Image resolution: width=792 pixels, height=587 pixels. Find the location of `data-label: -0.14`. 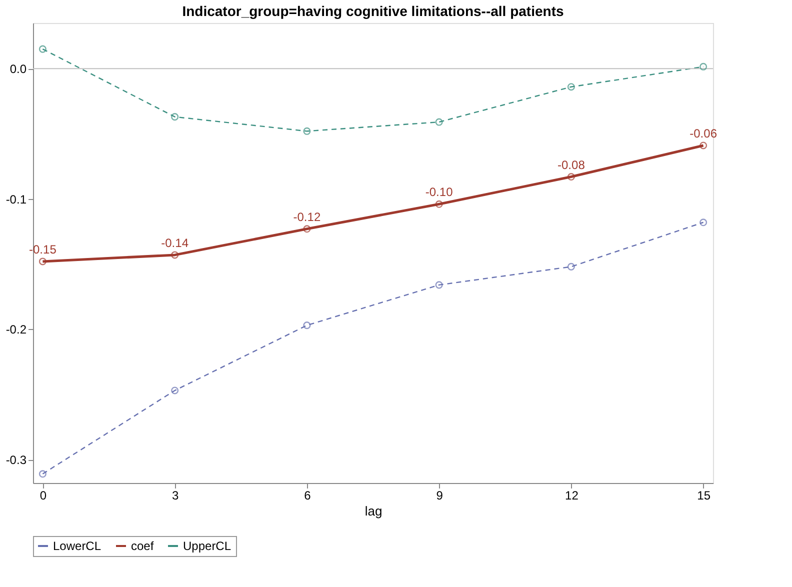

data-label: -0.14 is located at coordinates (175, 243).